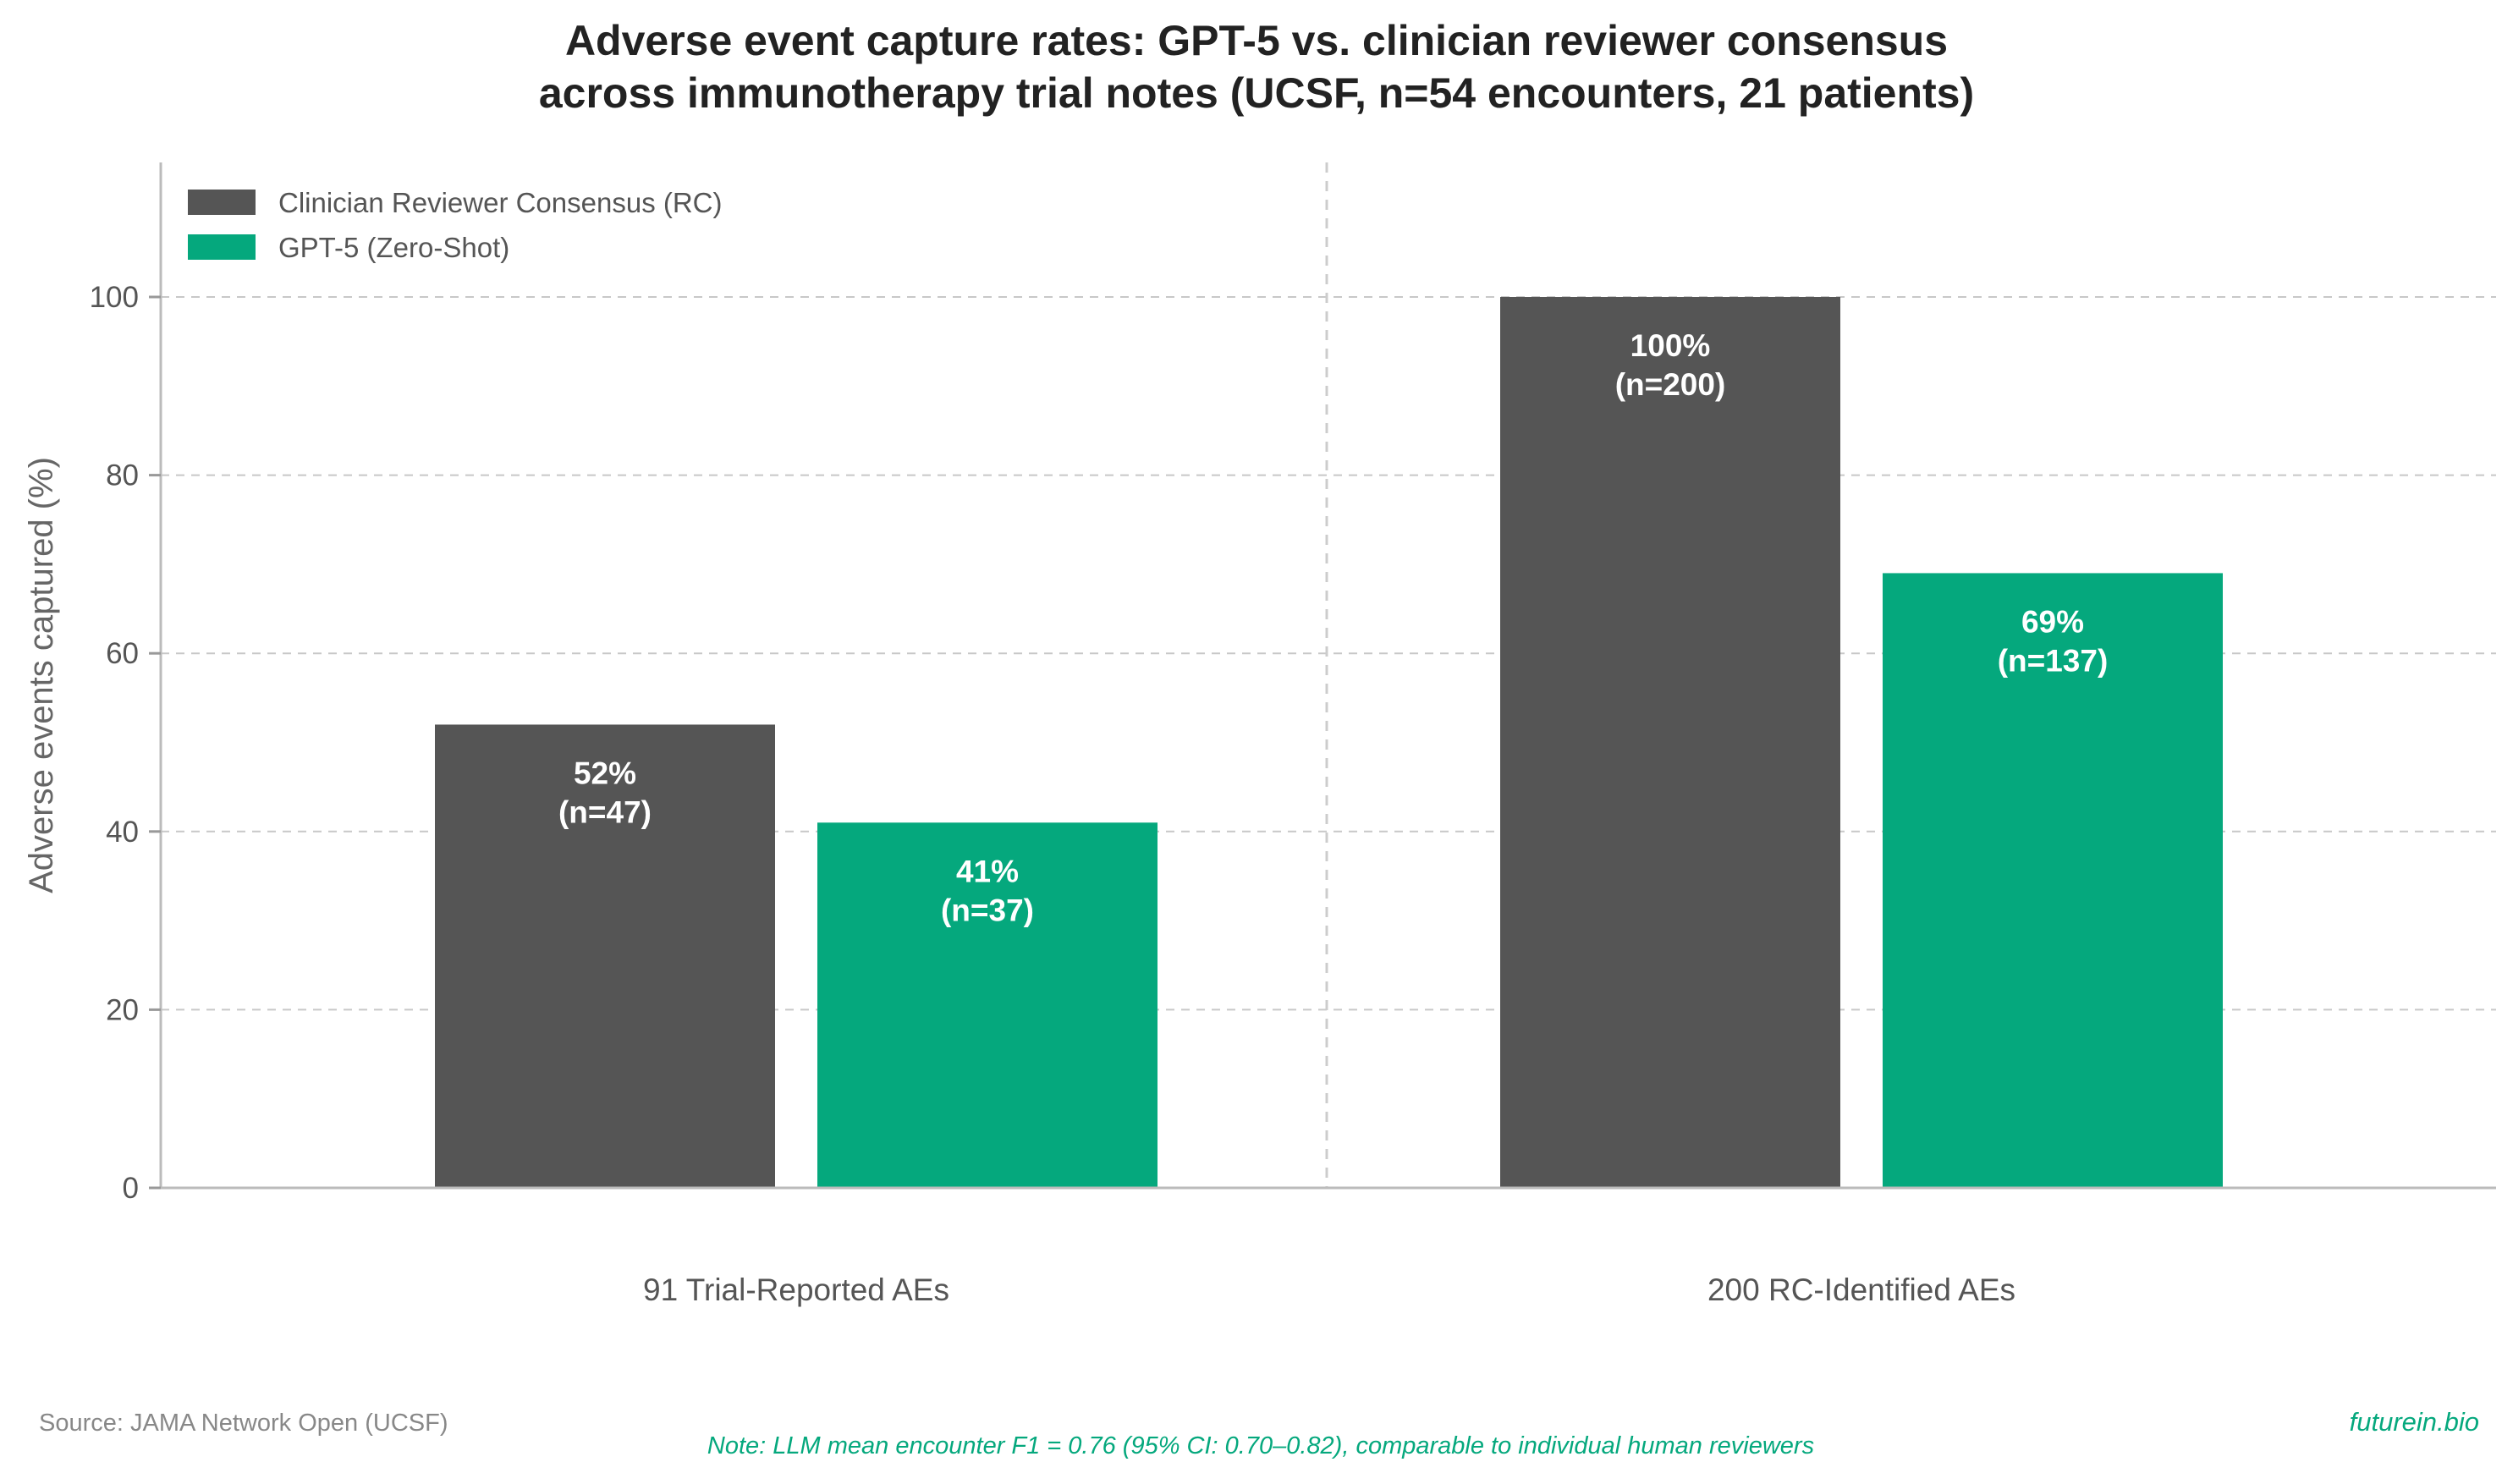  Describe the element at coordinates (1671, 384) in the screenshot. I see `bar-value-label: (n=200)` at that location.